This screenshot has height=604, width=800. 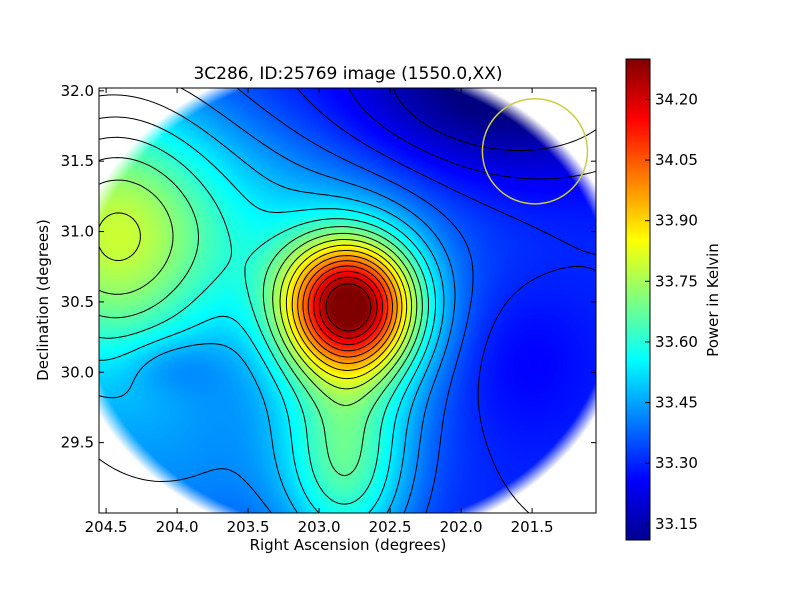 I want to click on colorbar-tick-label: 34.20, so click(x=676, y=99).